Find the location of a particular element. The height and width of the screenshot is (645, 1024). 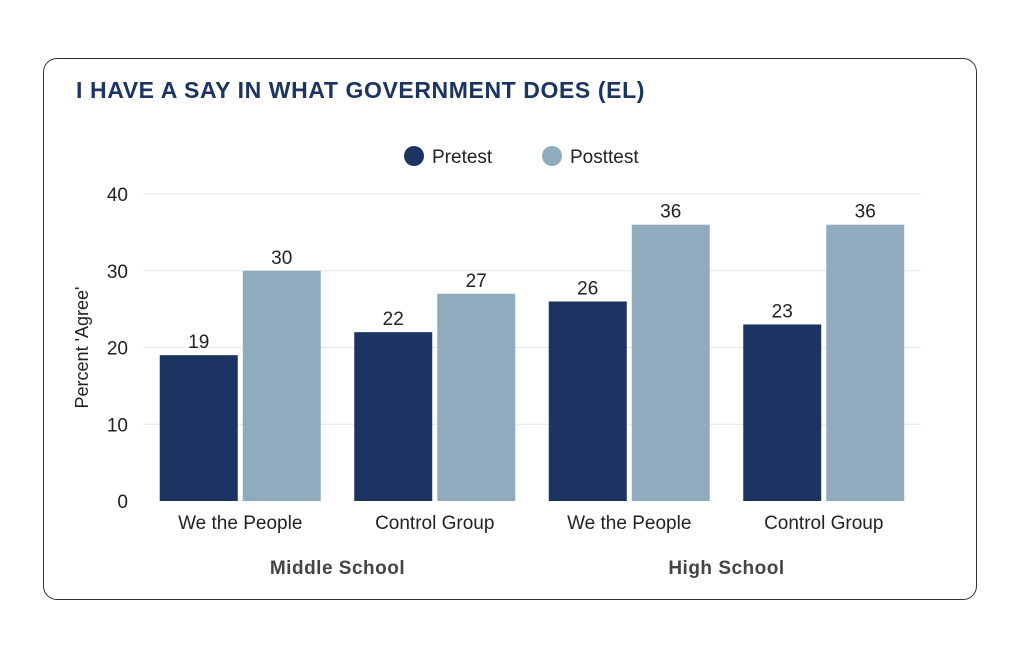

y-tick-label: 40 is located at coordinates (117, 195).